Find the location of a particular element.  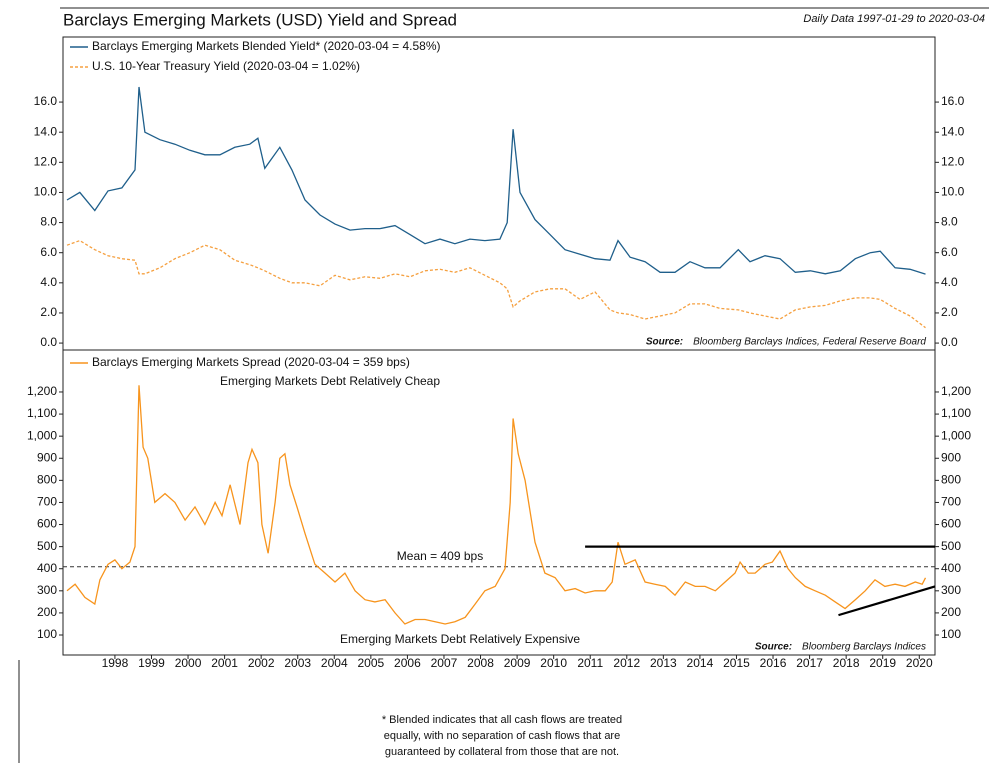

reference-line is located at coordinates (887, 601).